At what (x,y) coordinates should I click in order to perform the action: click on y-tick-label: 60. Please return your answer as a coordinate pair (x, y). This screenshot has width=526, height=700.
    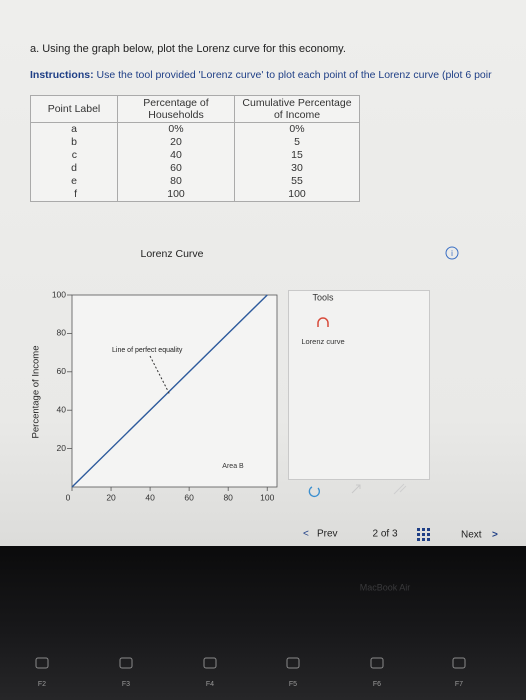
    Looking at the image, I should click on (62, 371).